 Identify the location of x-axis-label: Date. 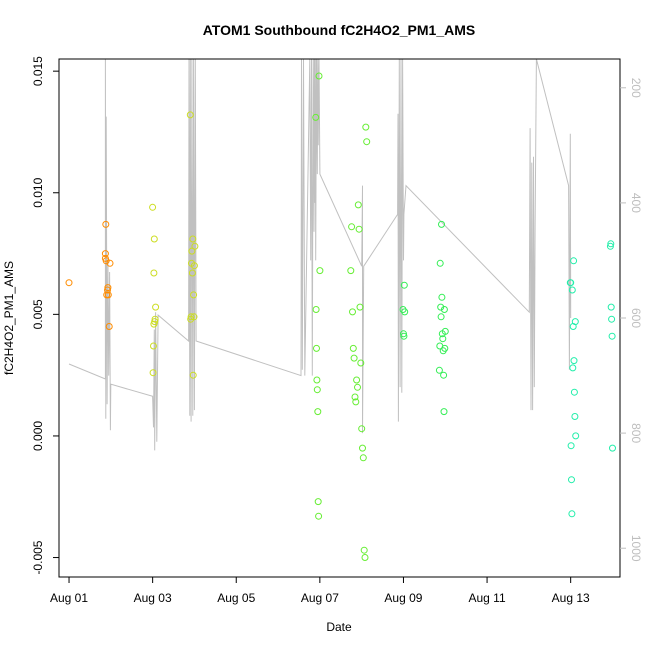
(339, 627).